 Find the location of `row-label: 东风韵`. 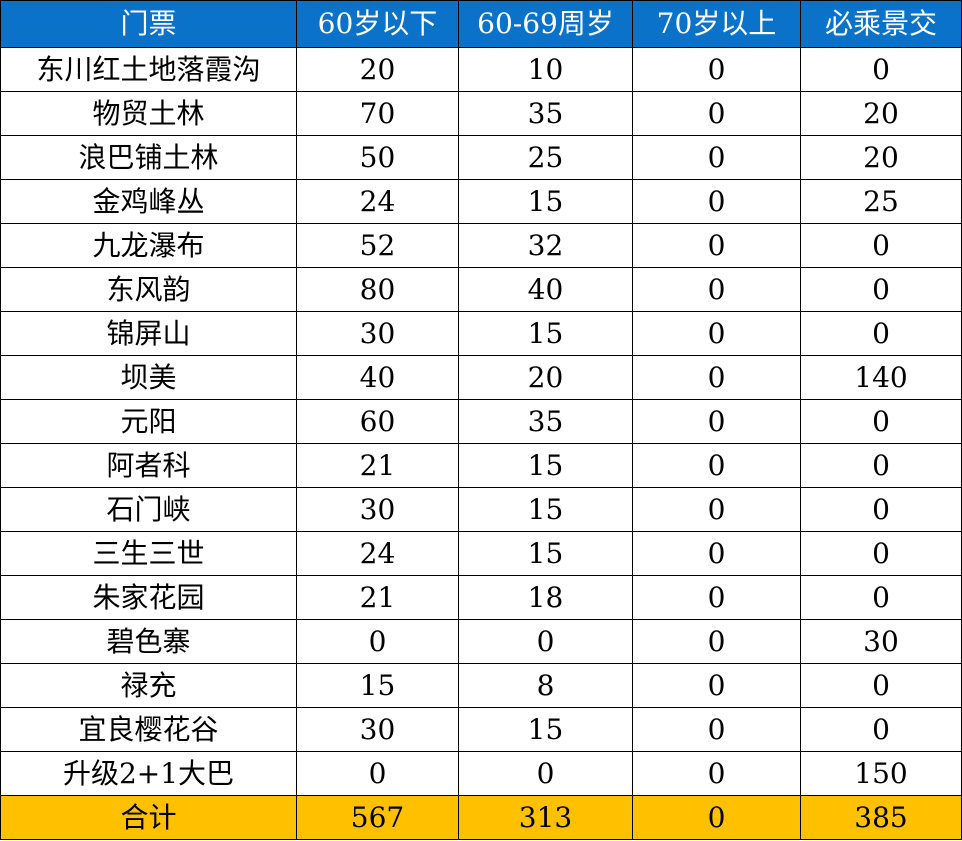

row-label: 东风韵 is located at coordinates (148, 289).